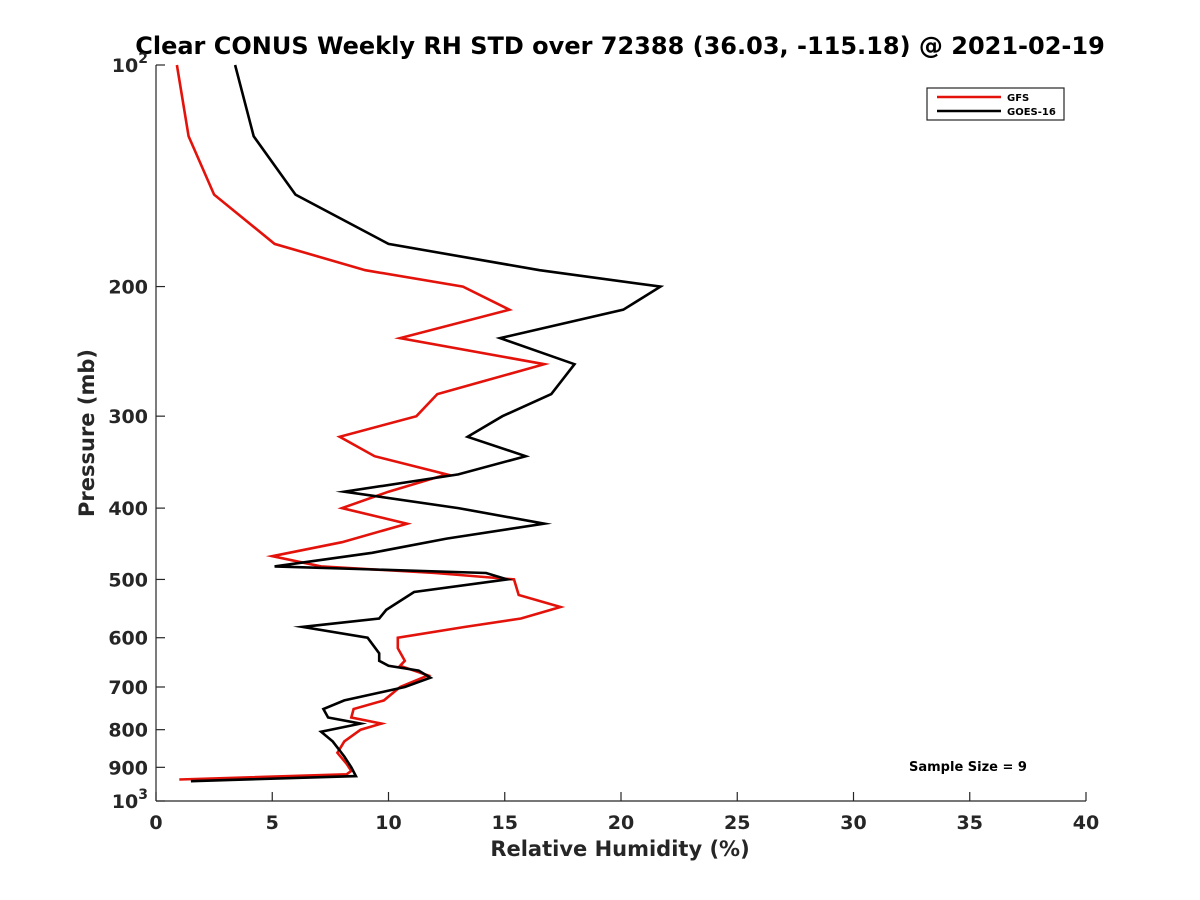 Image resolution: width=1200 pixels, height=900 pixels. I want to click on y-tick-label: 600, so click(128, 639).